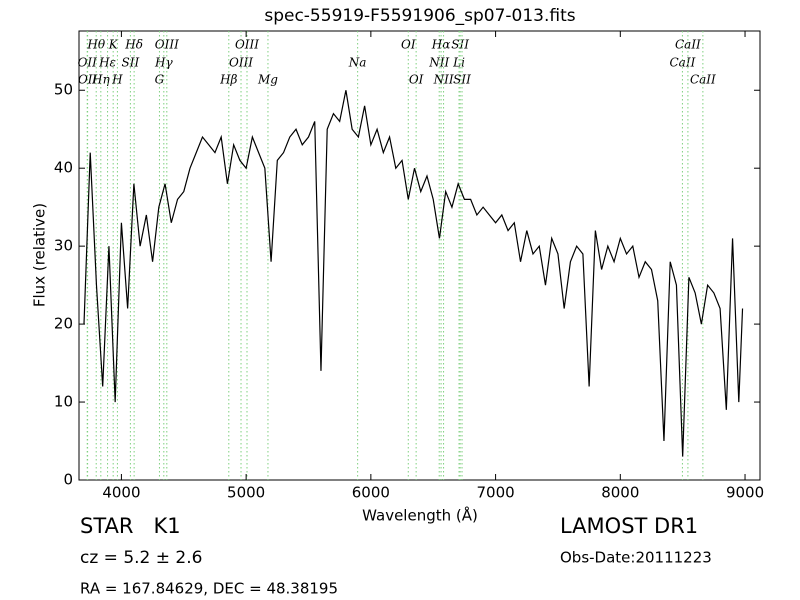 The image size is (800, 600). What do you see at coordinates (228, 80) in the screenshot?
I see `spectral-line-label: Hβ` at bounding box center [228, 80].